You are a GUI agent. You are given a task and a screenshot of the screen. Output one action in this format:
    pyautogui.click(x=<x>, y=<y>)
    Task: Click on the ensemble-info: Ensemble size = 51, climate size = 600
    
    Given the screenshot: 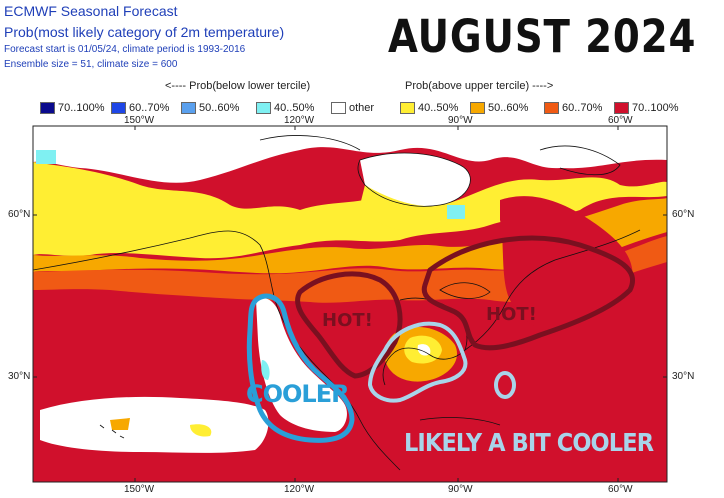 What is the action you would take?
    pyautogui.click(x=91, y=64)
    